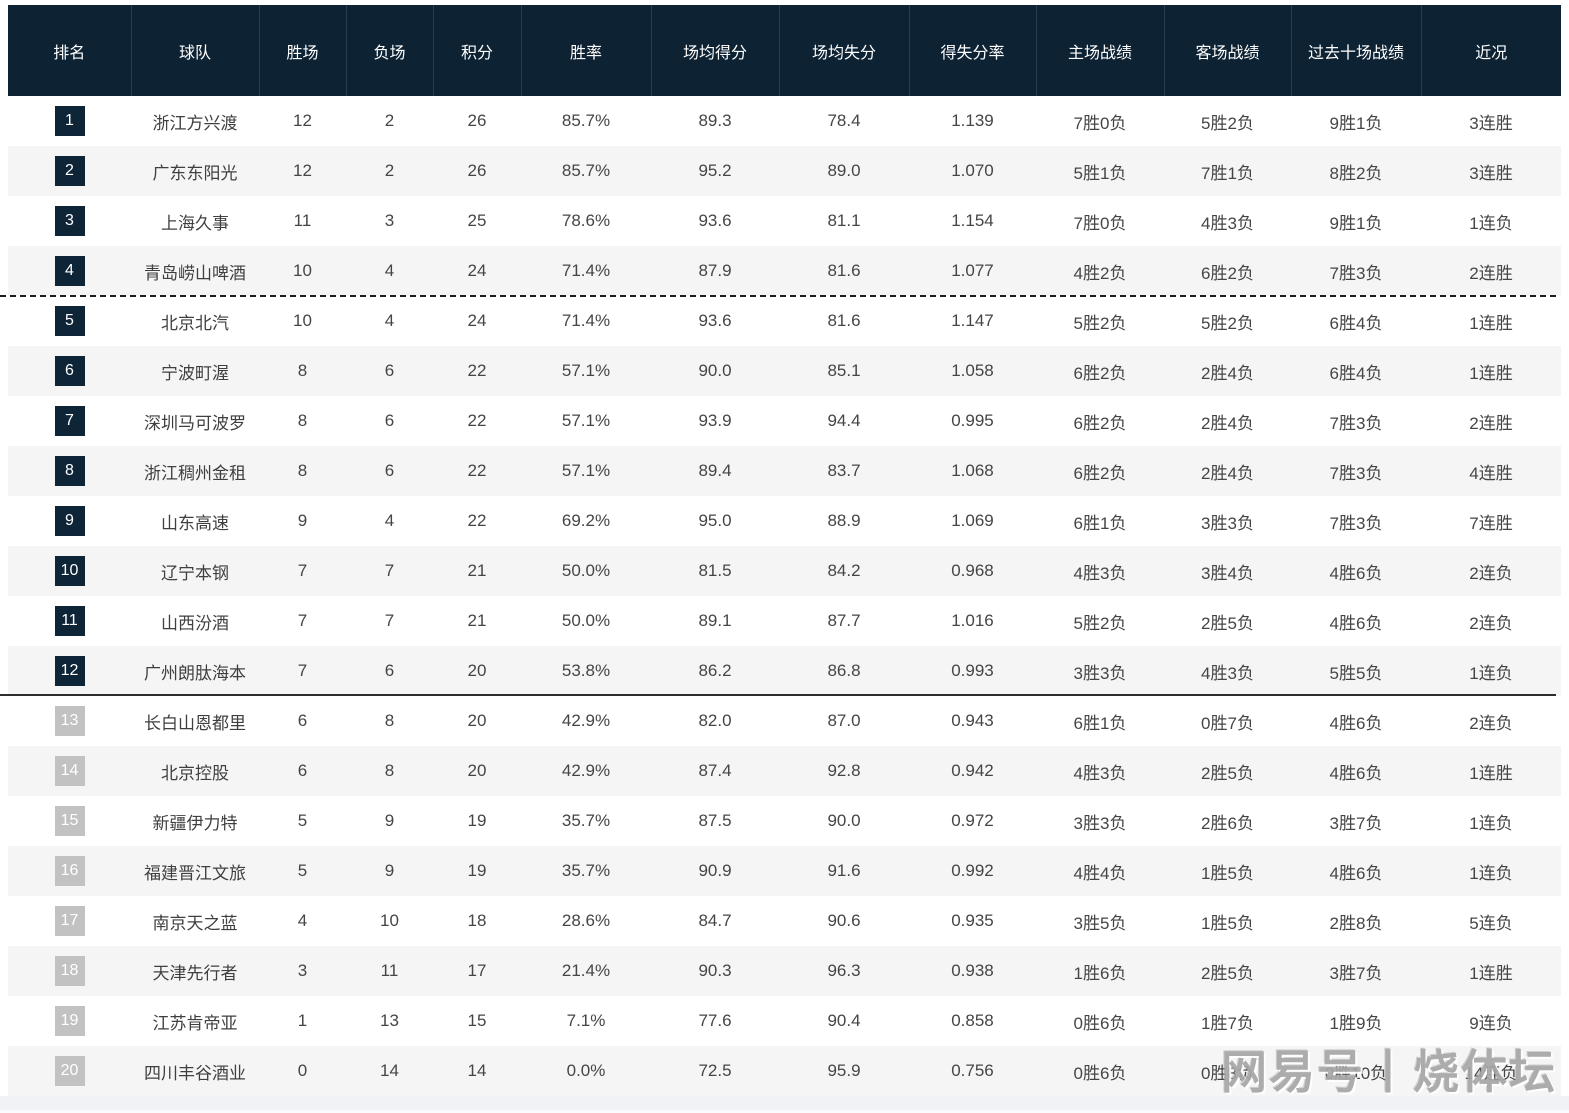 This screenshot has width=1569, height=1113. What do you see at coordinates (302, 1070) in the screenshot?
I see `wins-value: 0` at bounding box center [302, 1070].